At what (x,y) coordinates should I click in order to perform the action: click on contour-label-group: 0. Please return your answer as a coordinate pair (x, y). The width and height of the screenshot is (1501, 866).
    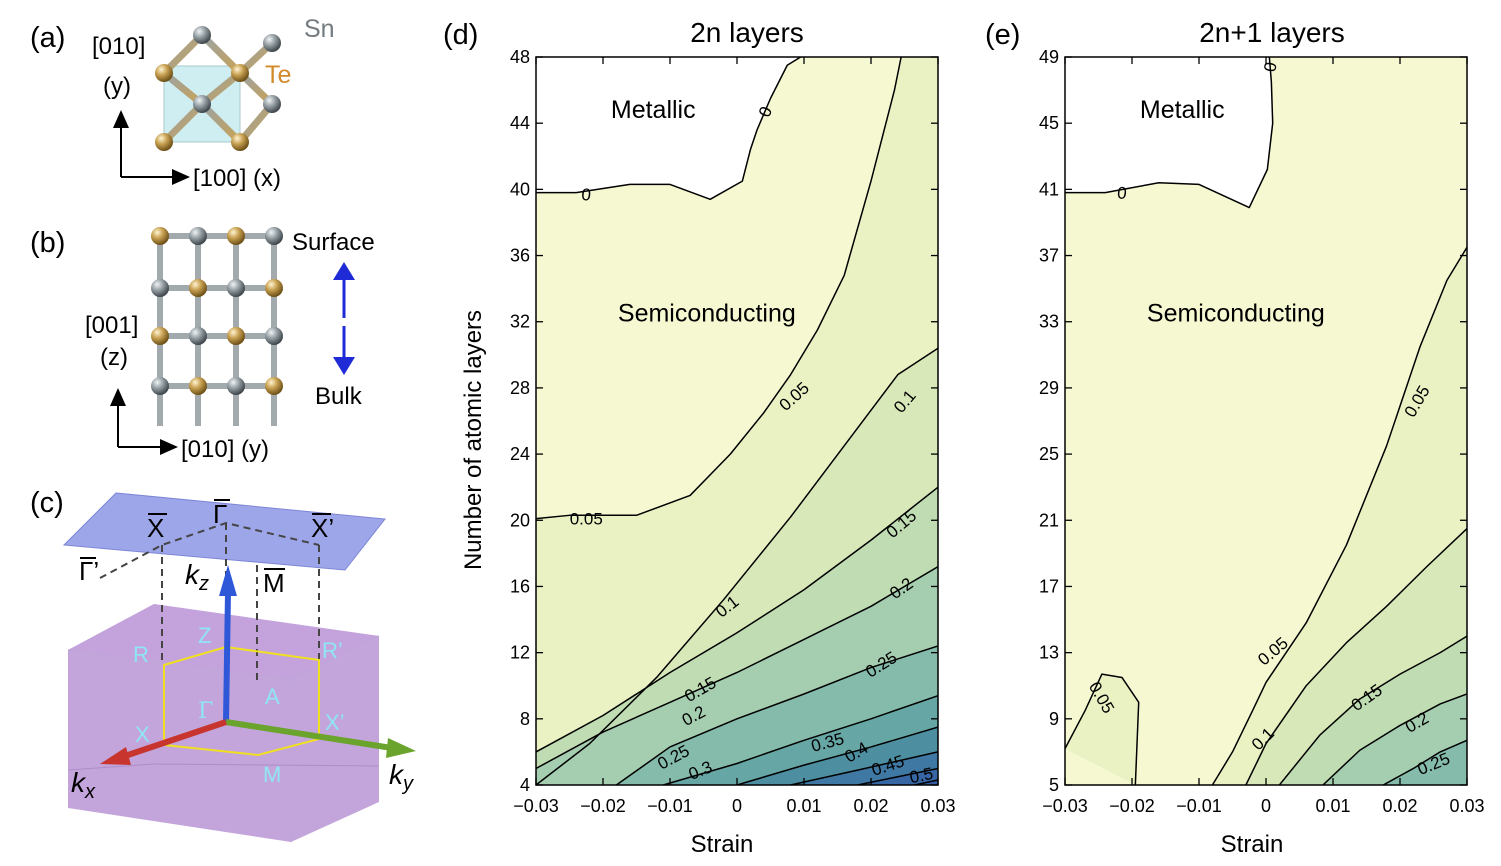
    Looking at the image, I should click on (586, 195).